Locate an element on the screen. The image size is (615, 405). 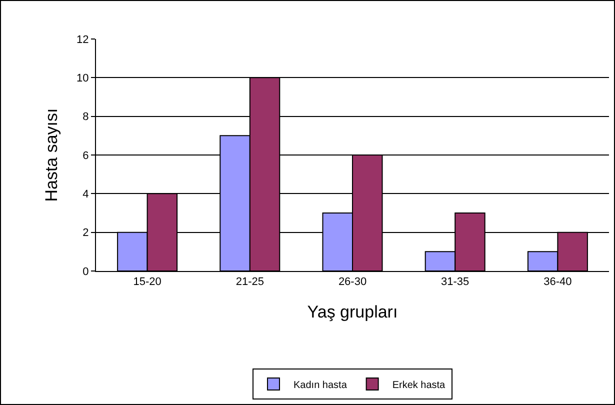
x-tick-label: 21-25 is located at coordinates (250, 282).